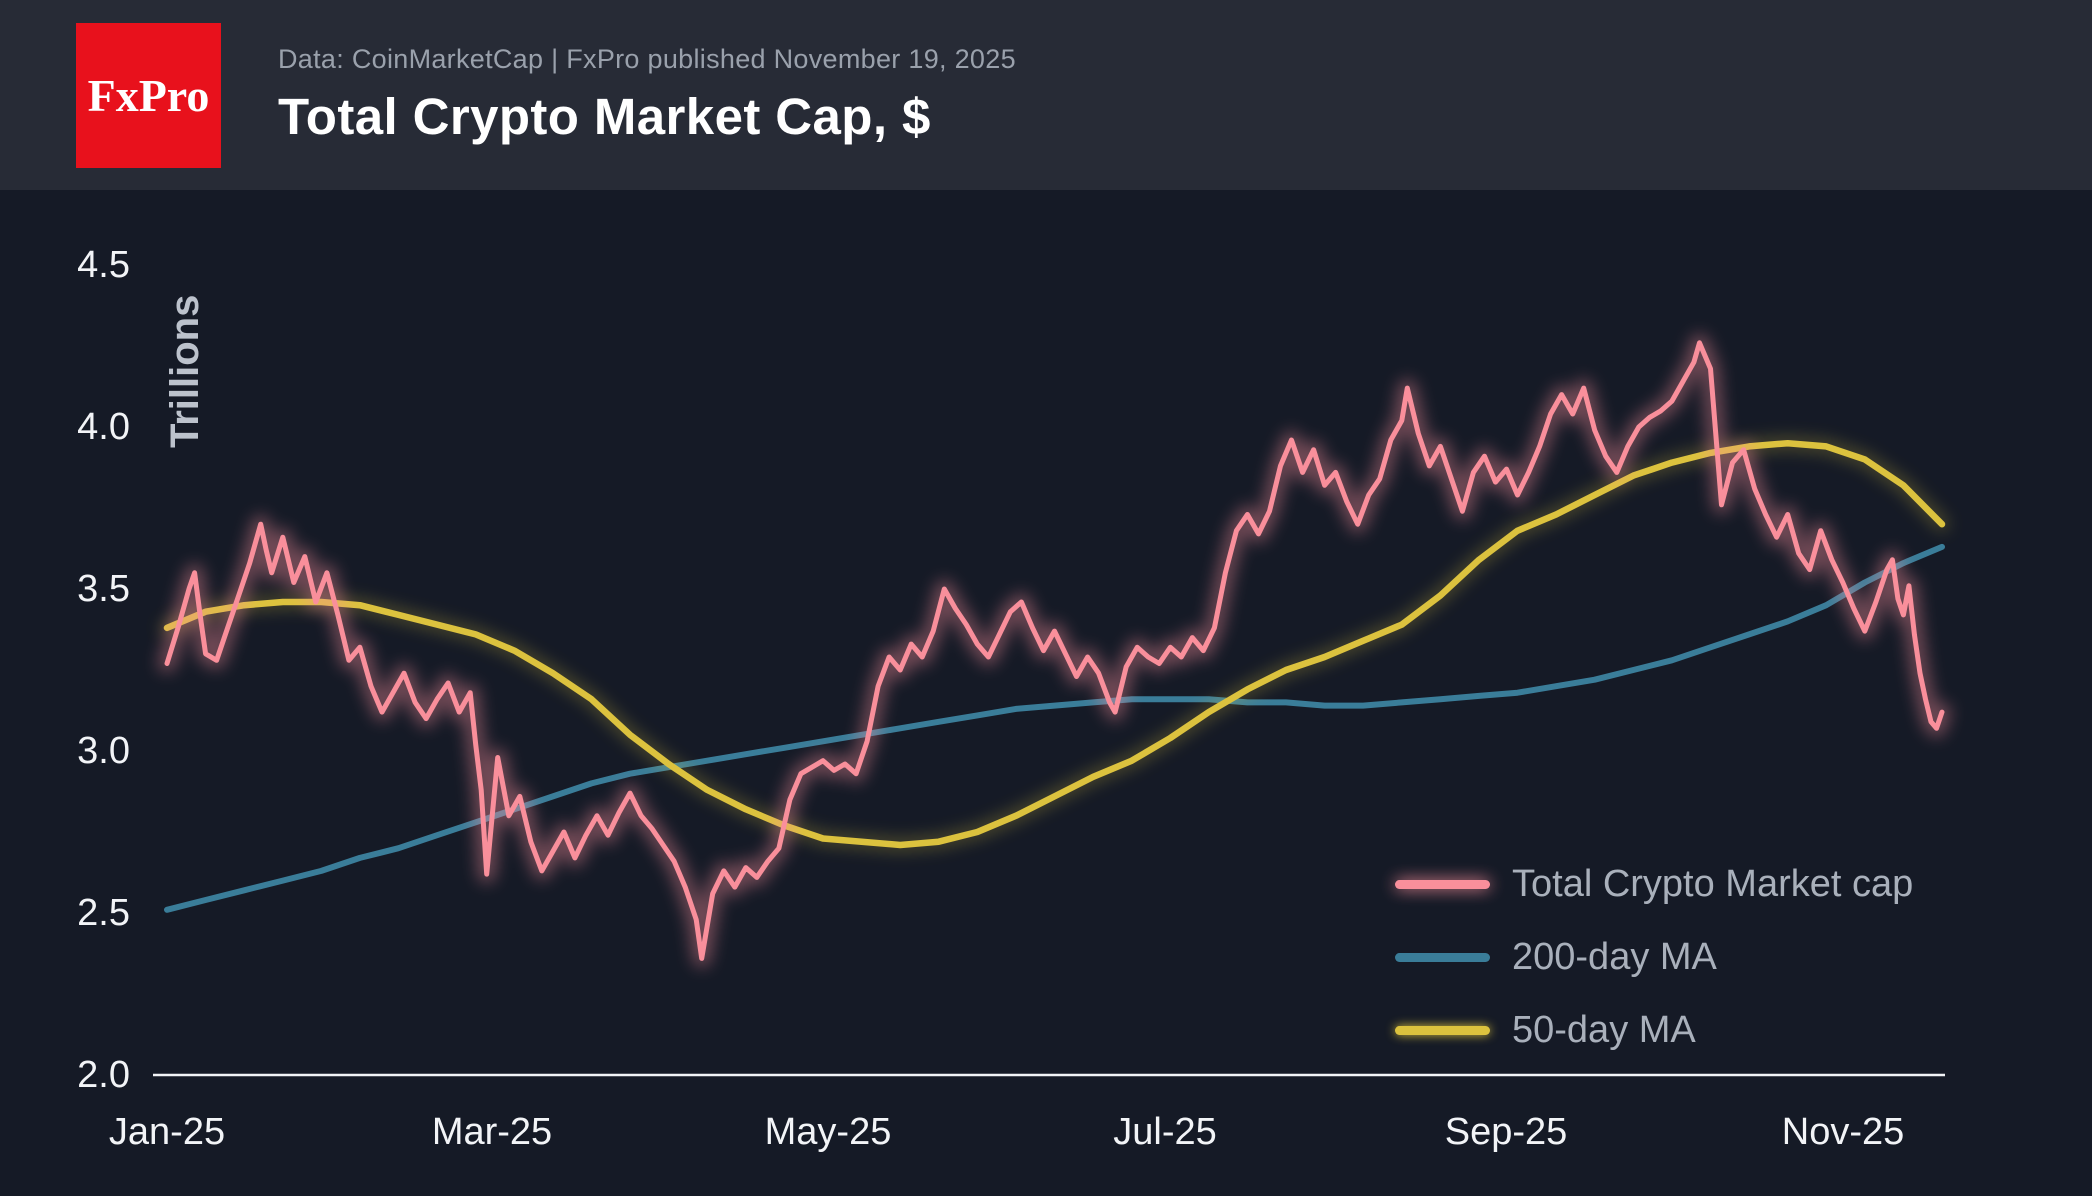 This screenshot has height=1196, width=2092. What do you see at coordinates (1604, 1030) in the screenshot?
I see `legend-label: 50-day MA` at bounding box center [1604, 1030].